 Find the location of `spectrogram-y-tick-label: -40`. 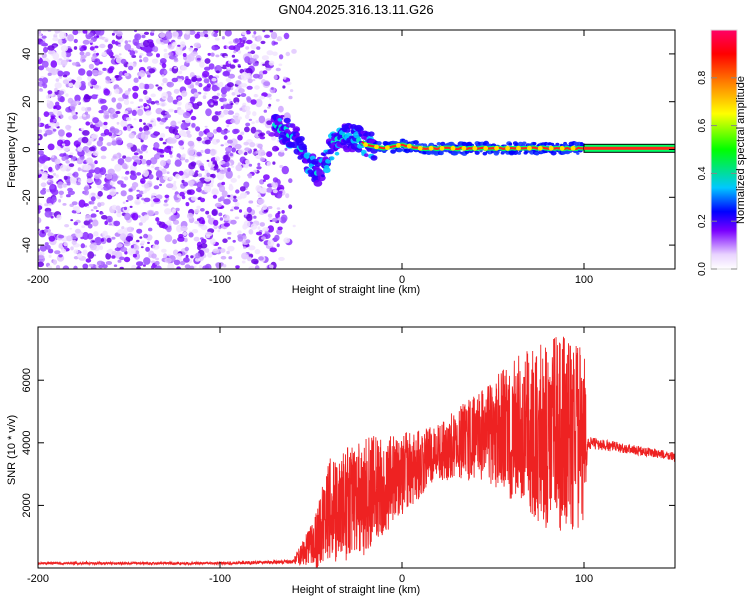

spectrogram-y-tick-label: -40 is located at coordinates (27, 245).